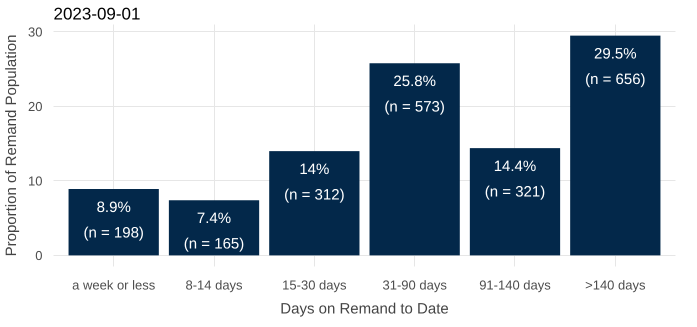 The image size is (697, 327). I want to click on y-tick-label: 10, so click(35, 180).